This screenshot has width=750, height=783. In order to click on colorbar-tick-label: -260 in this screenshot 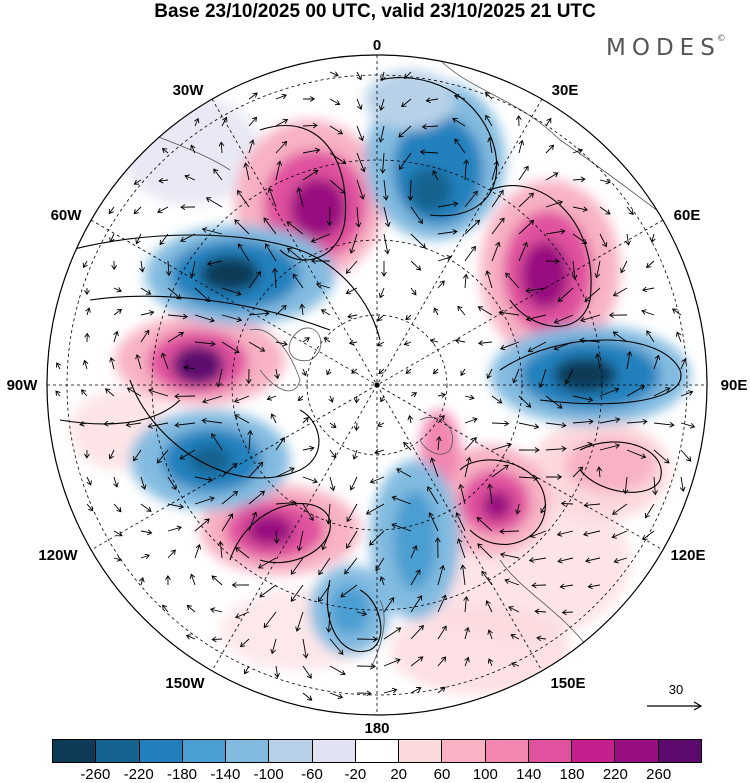, I will do `click(95, 774)`.